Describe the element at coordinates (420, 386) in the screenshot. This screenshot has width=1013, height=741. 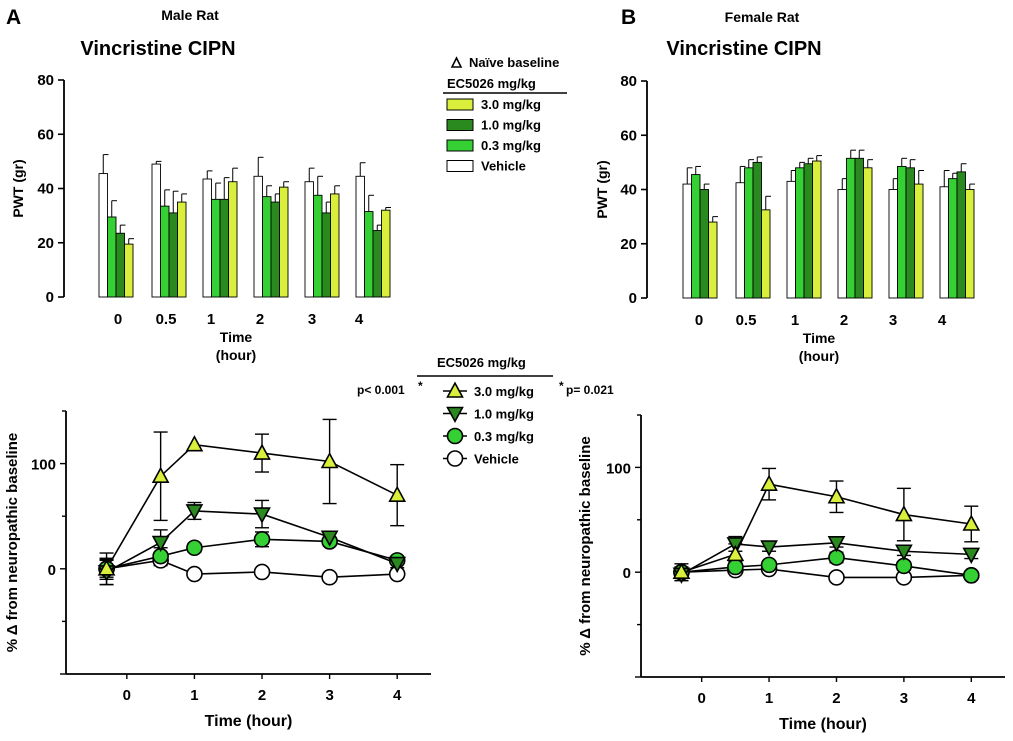
I see `pvalue-left-star: *` at that location.